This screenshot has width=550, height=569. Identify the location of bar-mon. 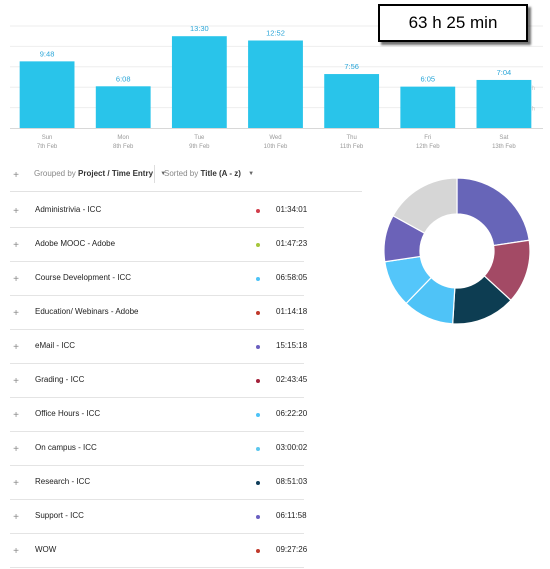
(123, 107).